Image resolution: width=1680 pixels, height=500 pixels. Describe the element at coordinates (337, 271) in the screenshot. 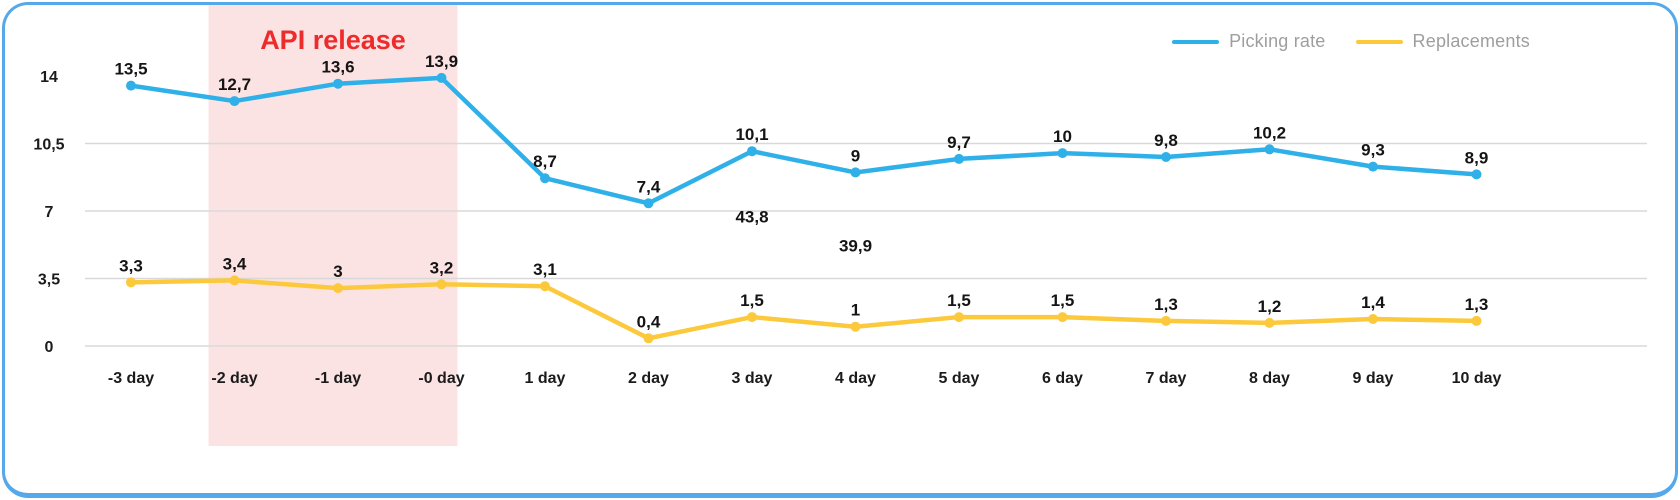

I see `data-label: 3` at that location.